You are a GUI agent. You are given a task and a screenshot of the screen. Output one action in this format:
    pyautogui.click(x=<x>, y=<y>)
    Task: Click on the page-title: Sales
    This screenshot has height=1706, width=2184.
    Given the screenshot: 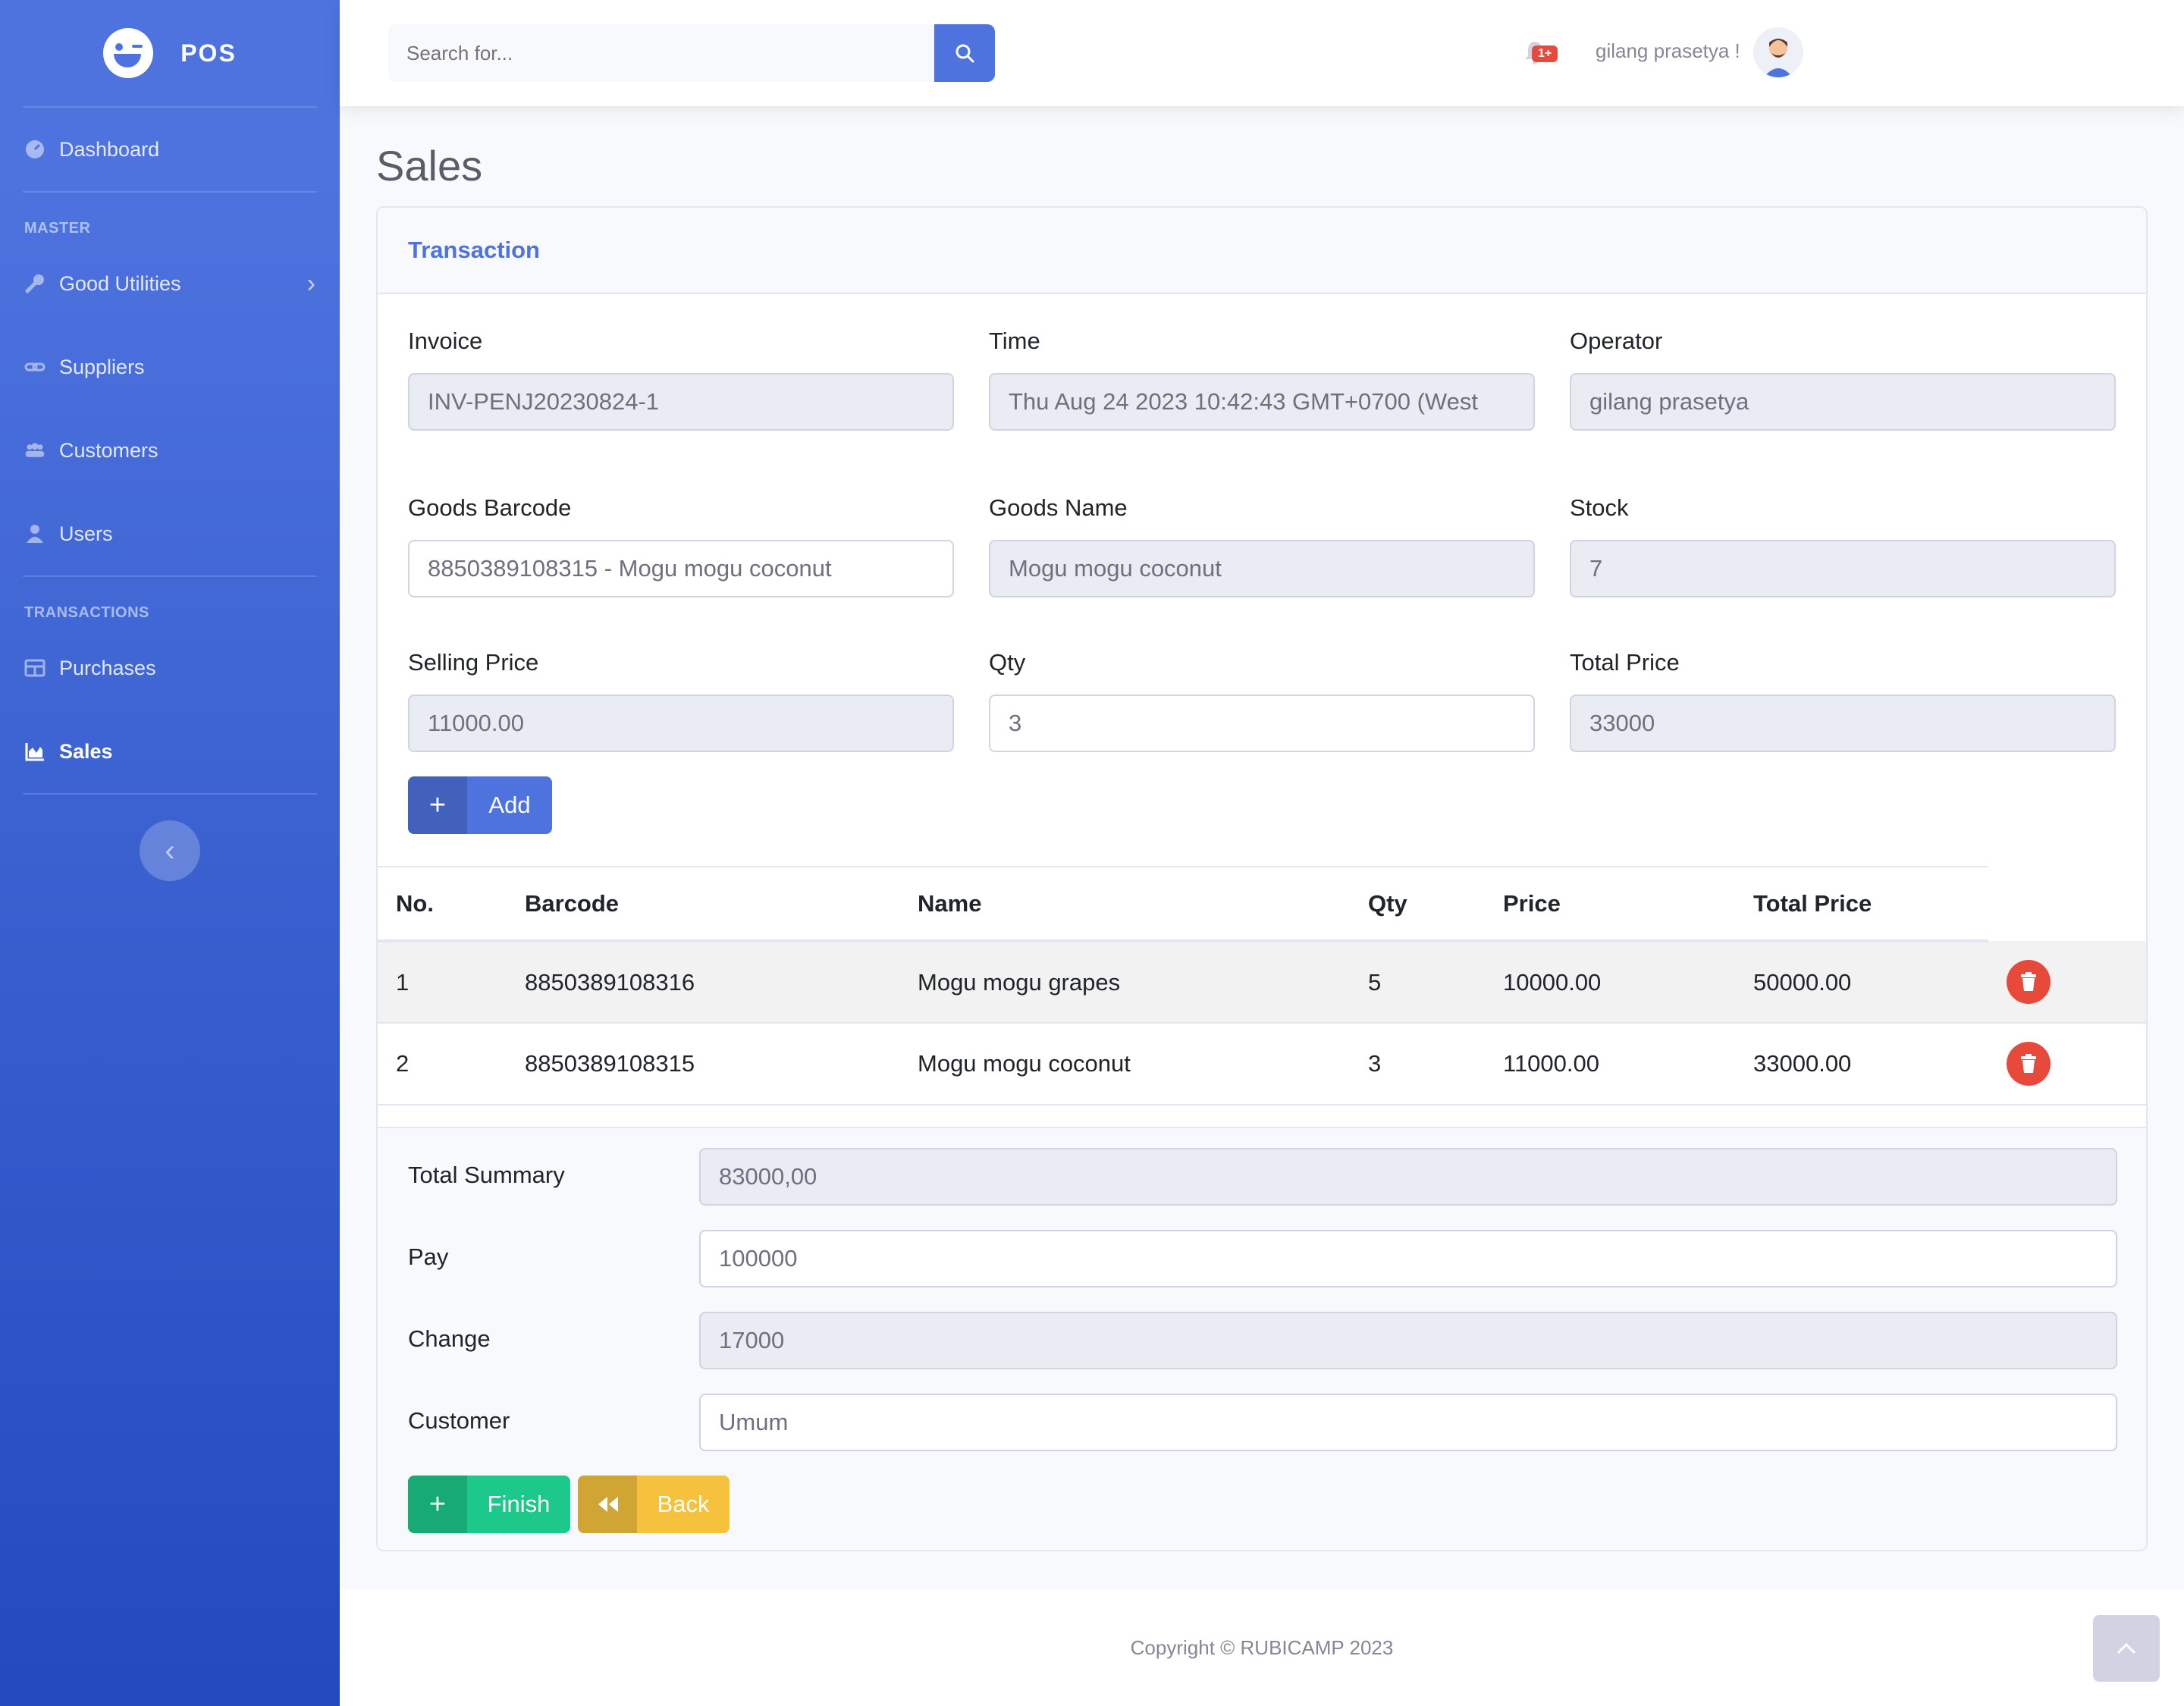 What is the action you would take?
    pyautogui.click(x=429, y=166)
    